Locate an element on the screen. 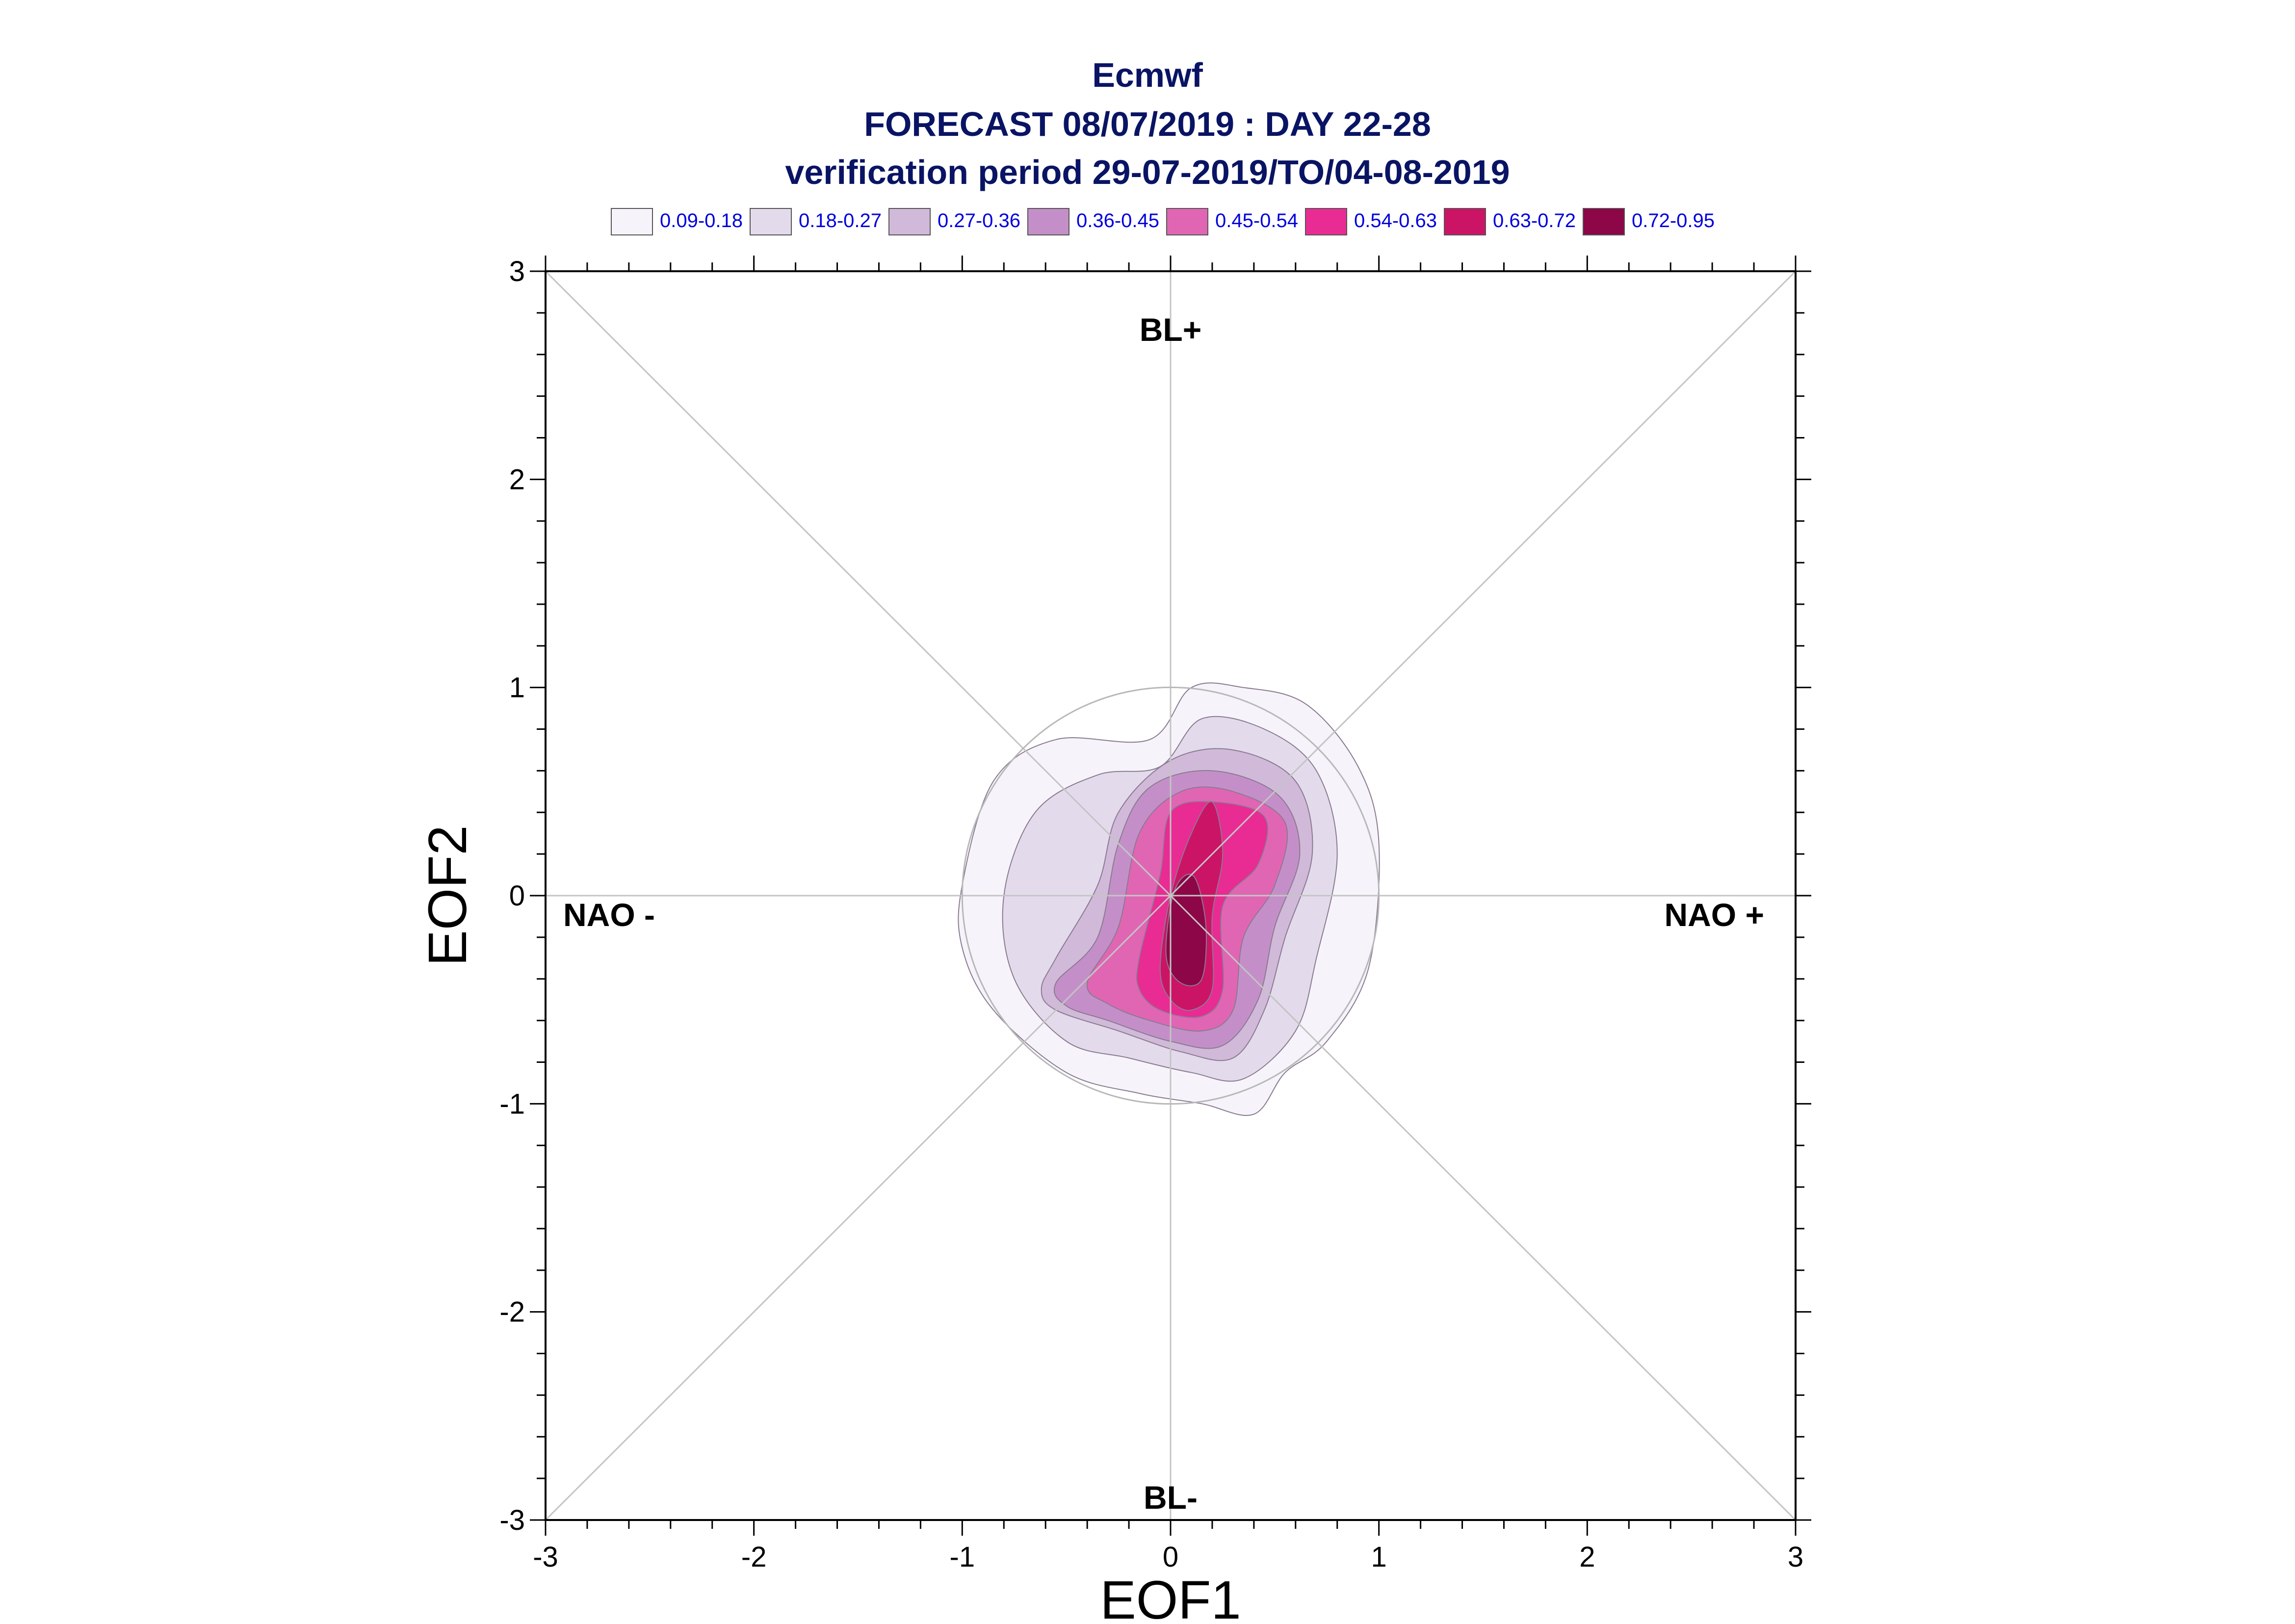 The width and height of the screenshot is (2295, 1624). x-tick-label: 1 is located at coordinates (1379, 1557).